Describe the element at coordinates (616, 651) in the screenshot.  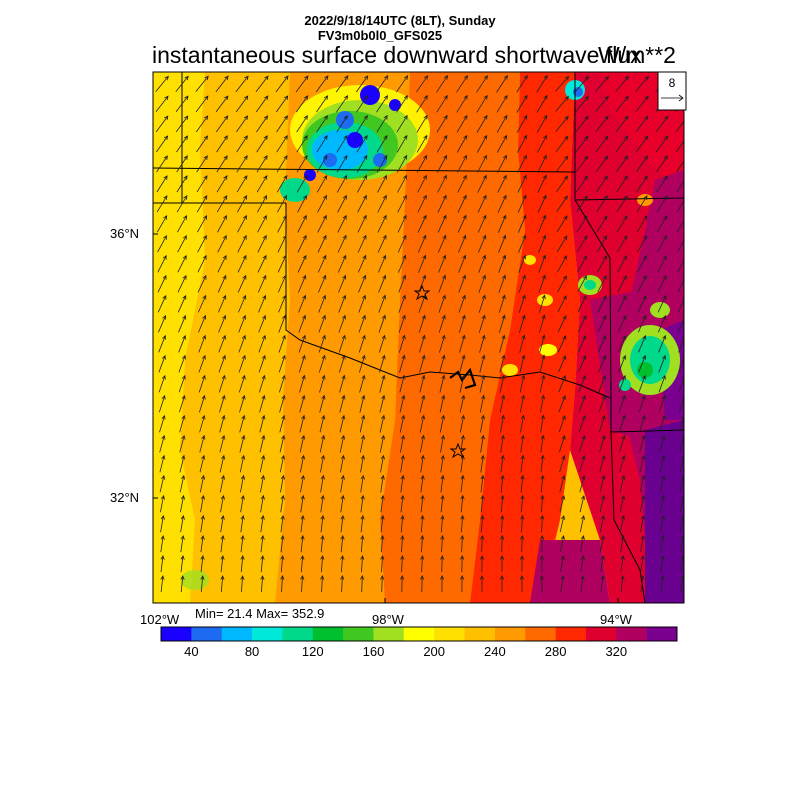
I see `colorbar-tick-label: 320` at that location.